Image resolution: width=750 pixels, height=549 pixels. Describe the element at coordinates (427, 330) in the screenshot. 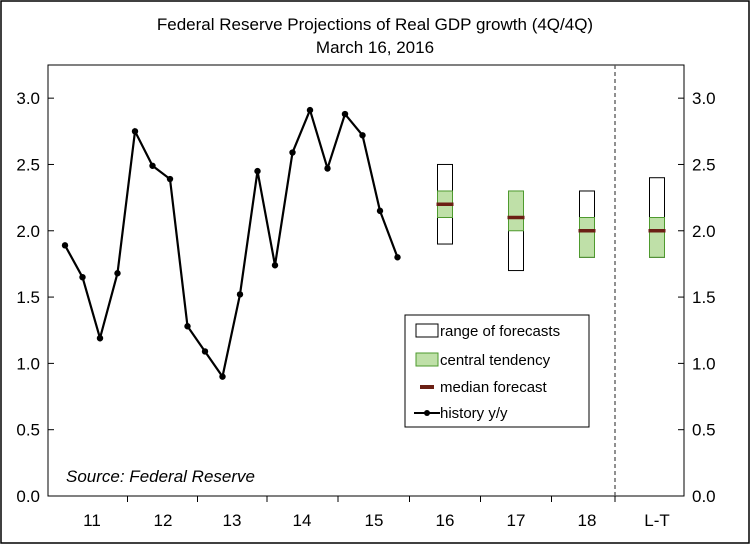

I see `legend-range-swatch` at that location.